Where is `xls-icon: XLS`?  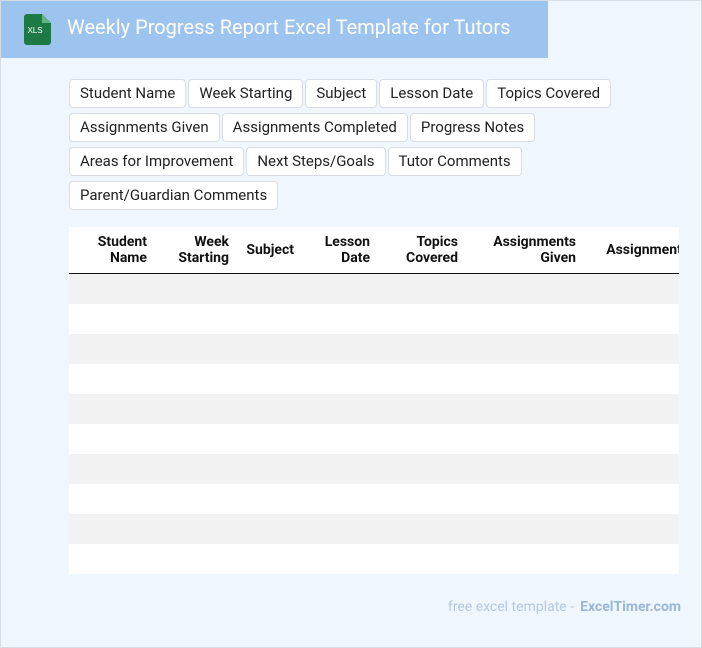
xls-icon: XLS is located at coordinates (37, 29).